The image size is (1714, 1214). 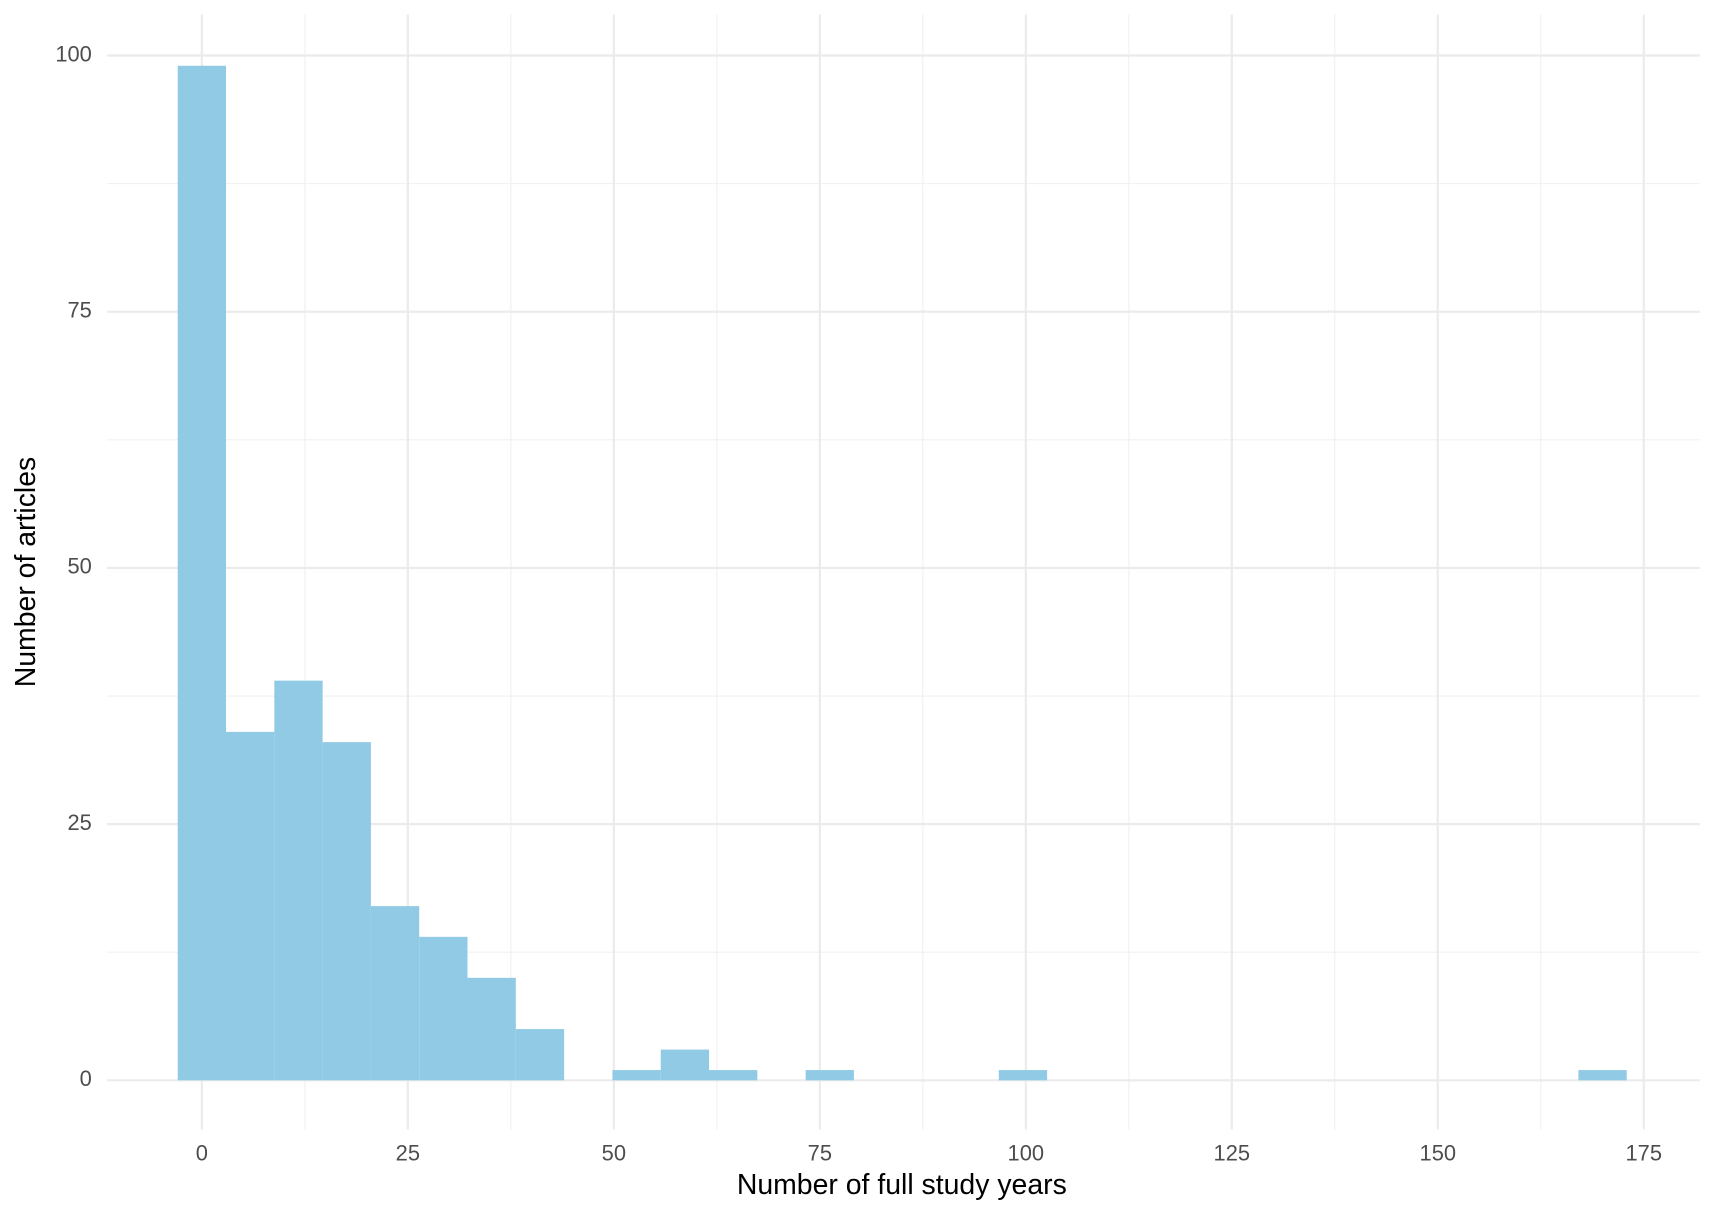 I want to click on x-tick-label: 25, so click(x=408, y=1152).